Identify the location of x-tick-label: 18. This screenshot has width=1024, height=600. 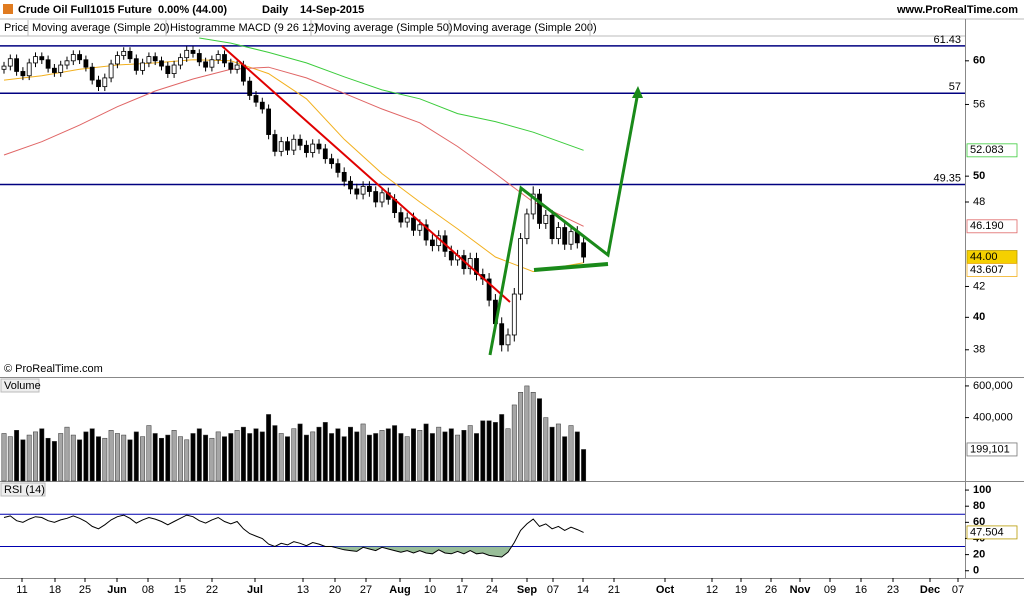
(55, 590).